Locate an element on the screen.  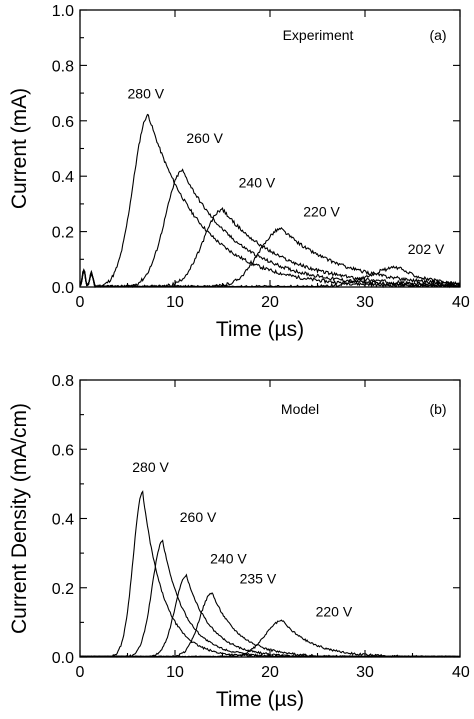
y-axis-title: Current Density (mA/cm) is located at coordinates (19, 518).